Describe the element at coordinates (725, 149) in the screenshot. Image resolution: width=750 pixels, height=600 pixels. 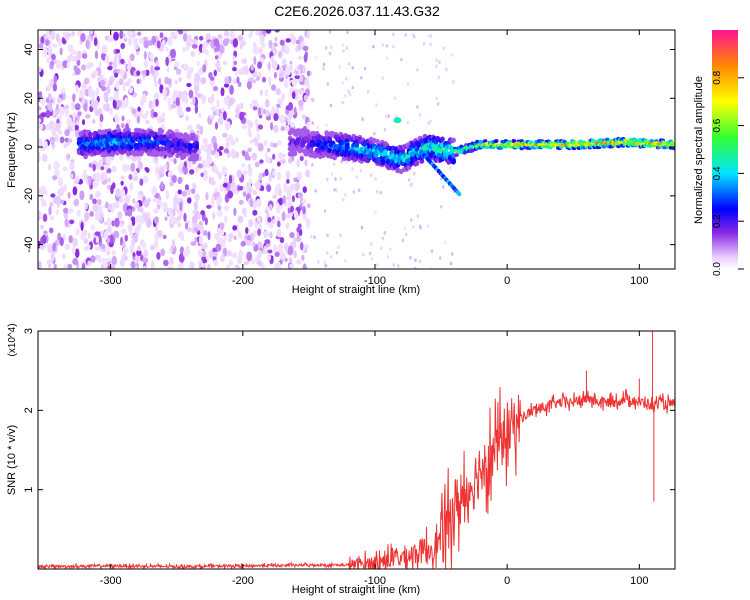
I see `colorbar-gradient` at that location.